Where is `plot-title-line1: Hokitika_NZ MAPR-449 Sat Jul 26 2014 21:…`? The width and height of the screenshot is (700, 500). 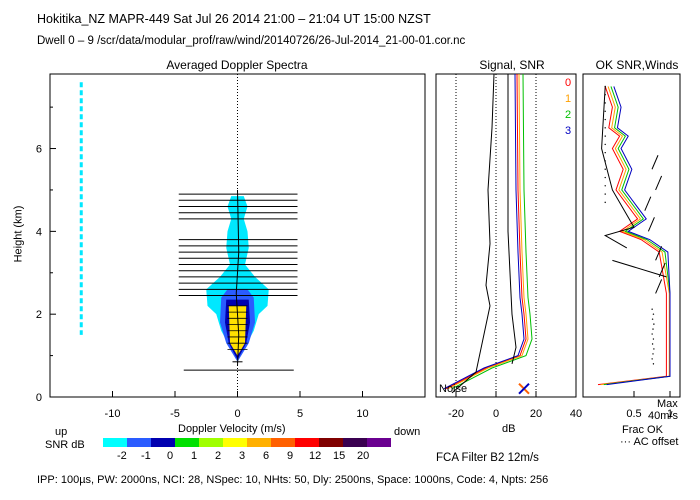
plot-title-line1: Hokitika_NZ MAPR-449 Sat Jul 26 2014 21:… is located at coordinates (234, 19).